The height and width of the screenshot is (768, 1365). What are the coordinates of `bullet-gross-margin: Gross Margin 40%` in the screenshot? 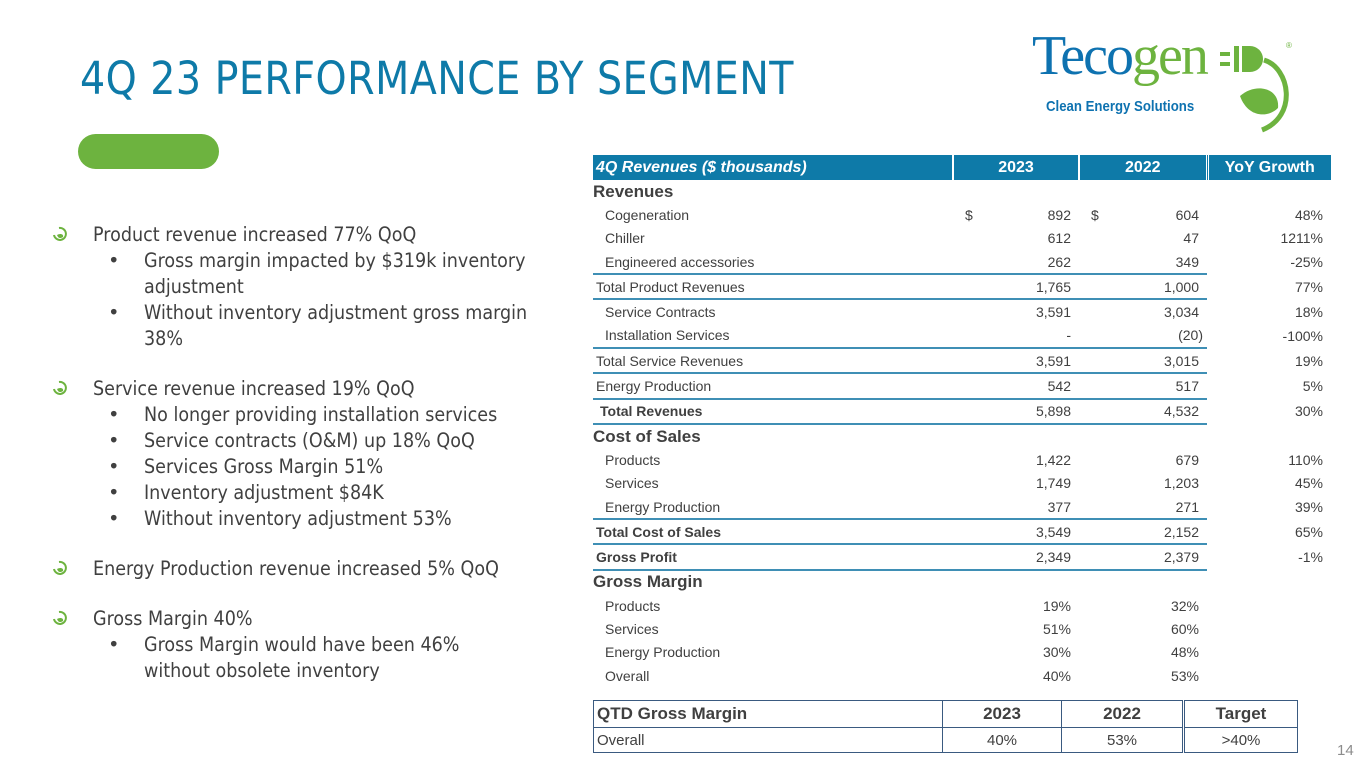 It's located at (302, 619).